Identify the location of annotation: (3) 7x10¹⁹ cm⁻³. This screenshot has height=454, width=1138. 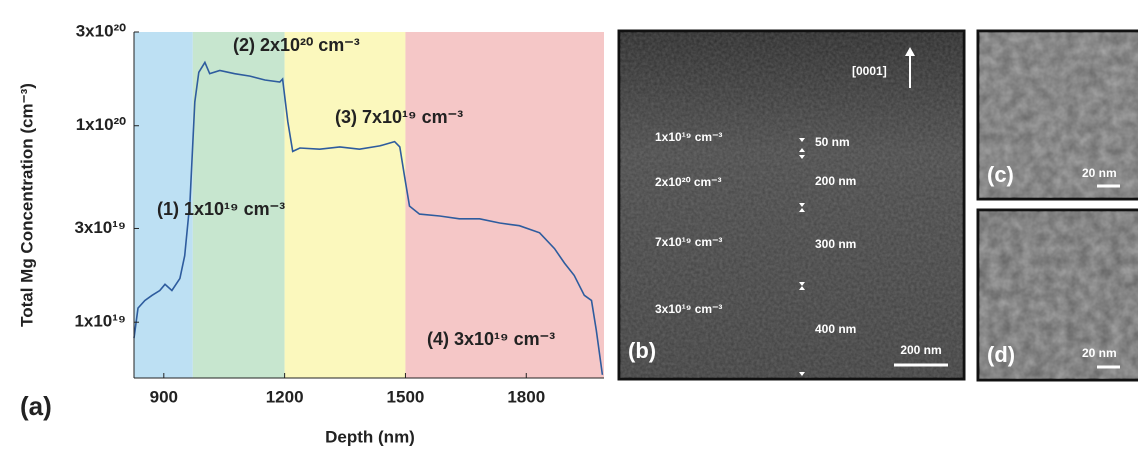
(399, 117).